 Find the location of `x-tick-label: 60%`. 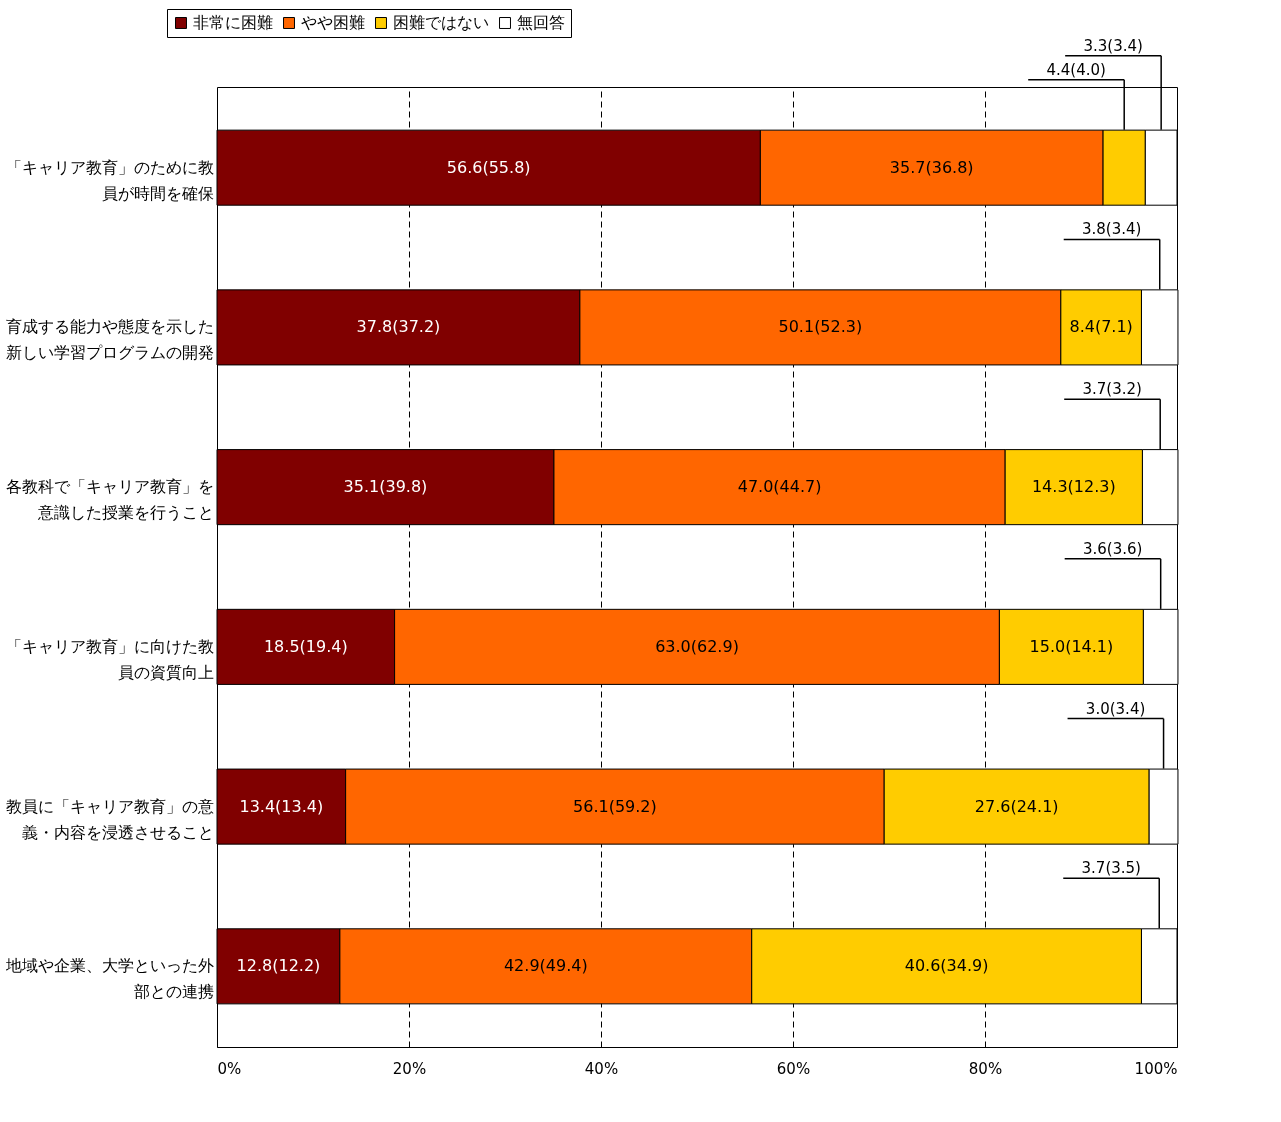

x-tick-label: 60% is located at coordinates (793, 1068).